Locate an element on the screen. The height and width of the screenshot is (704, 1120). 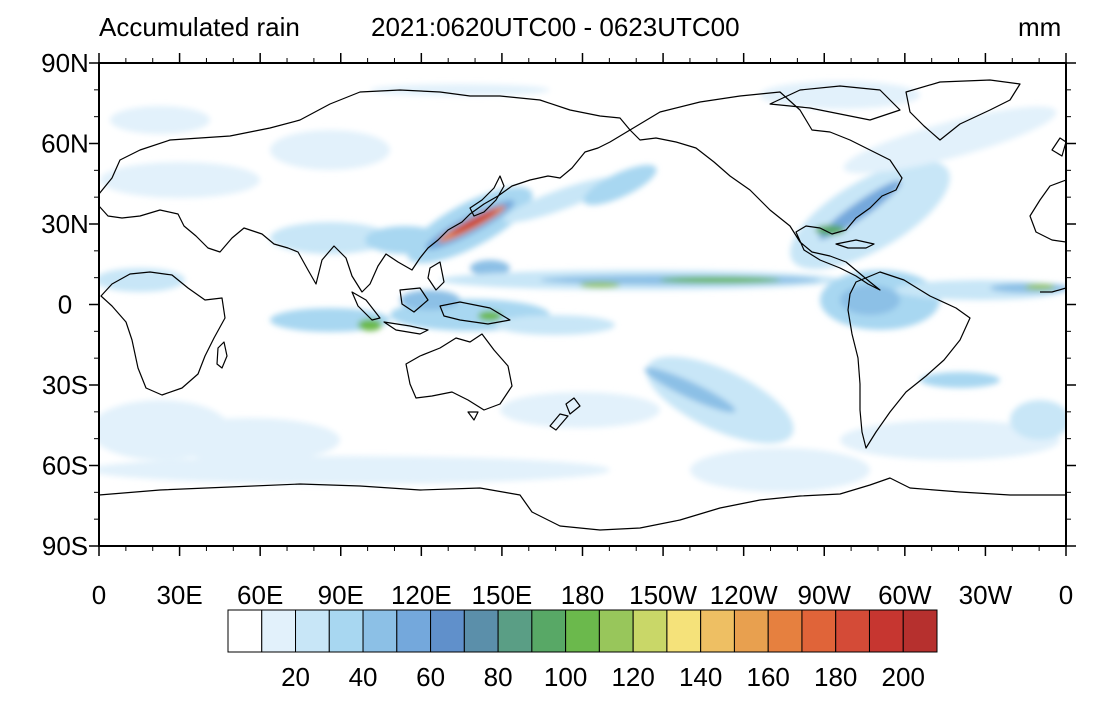
lat-label: 60S is located at coordinates (65, 466).